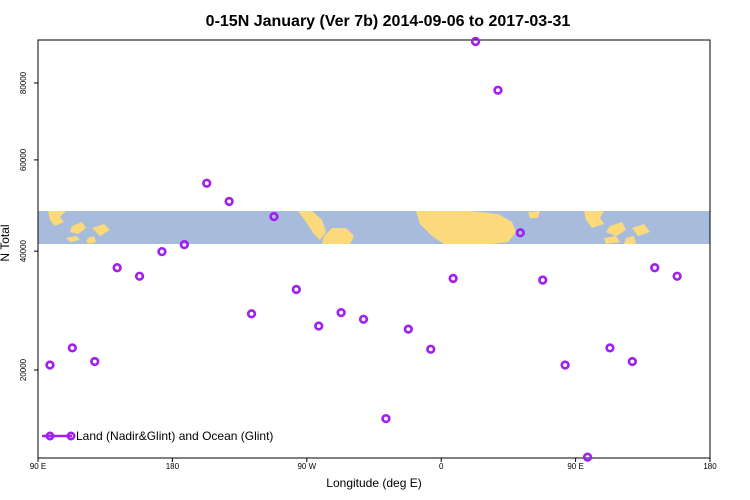 The image size is (750, 500). Describe the element at coordinates (374, 227) in the screenshot. I see `world-map-band` at that location.